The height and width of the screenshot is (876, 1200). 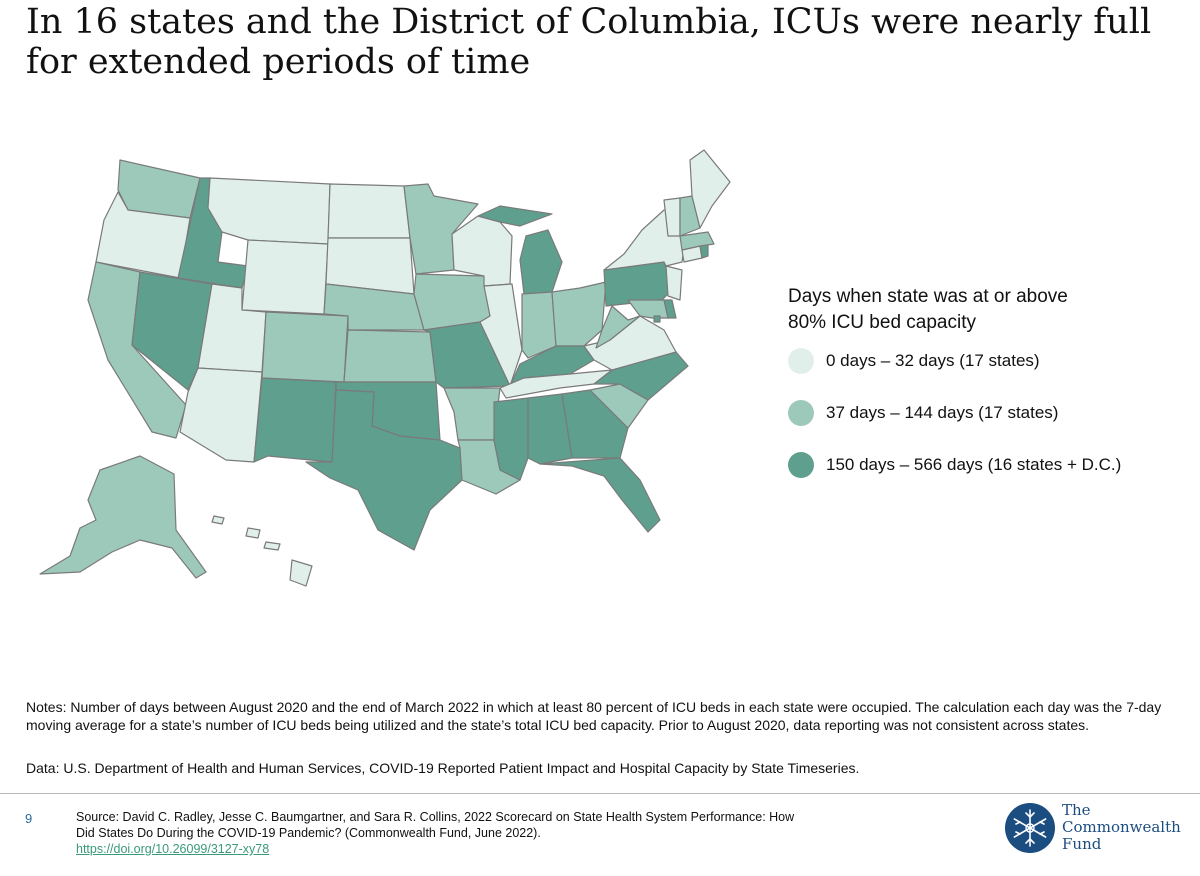 What do you see at coordinates (933, 360) in the screenshot?
I see `legend-label-low: 0 days – 32 days (17 states)` at bounding box center [933, 360].